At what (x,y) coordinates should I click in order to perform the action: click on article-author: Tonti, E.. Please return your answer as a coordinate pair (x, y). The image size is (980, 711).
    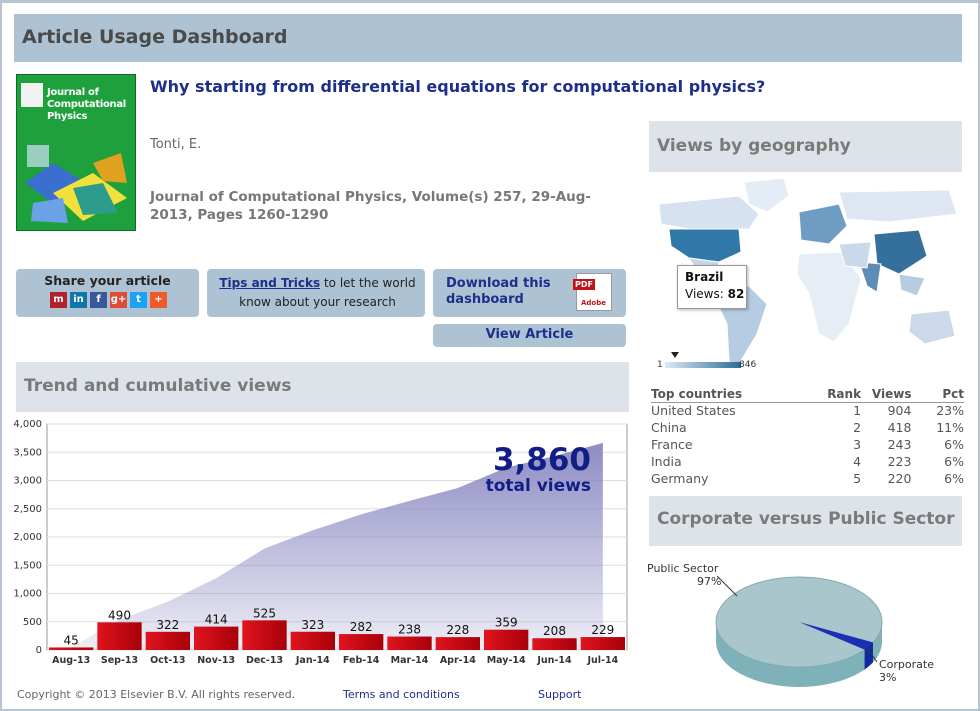
    Looking at the image, I should click on (176, 144).